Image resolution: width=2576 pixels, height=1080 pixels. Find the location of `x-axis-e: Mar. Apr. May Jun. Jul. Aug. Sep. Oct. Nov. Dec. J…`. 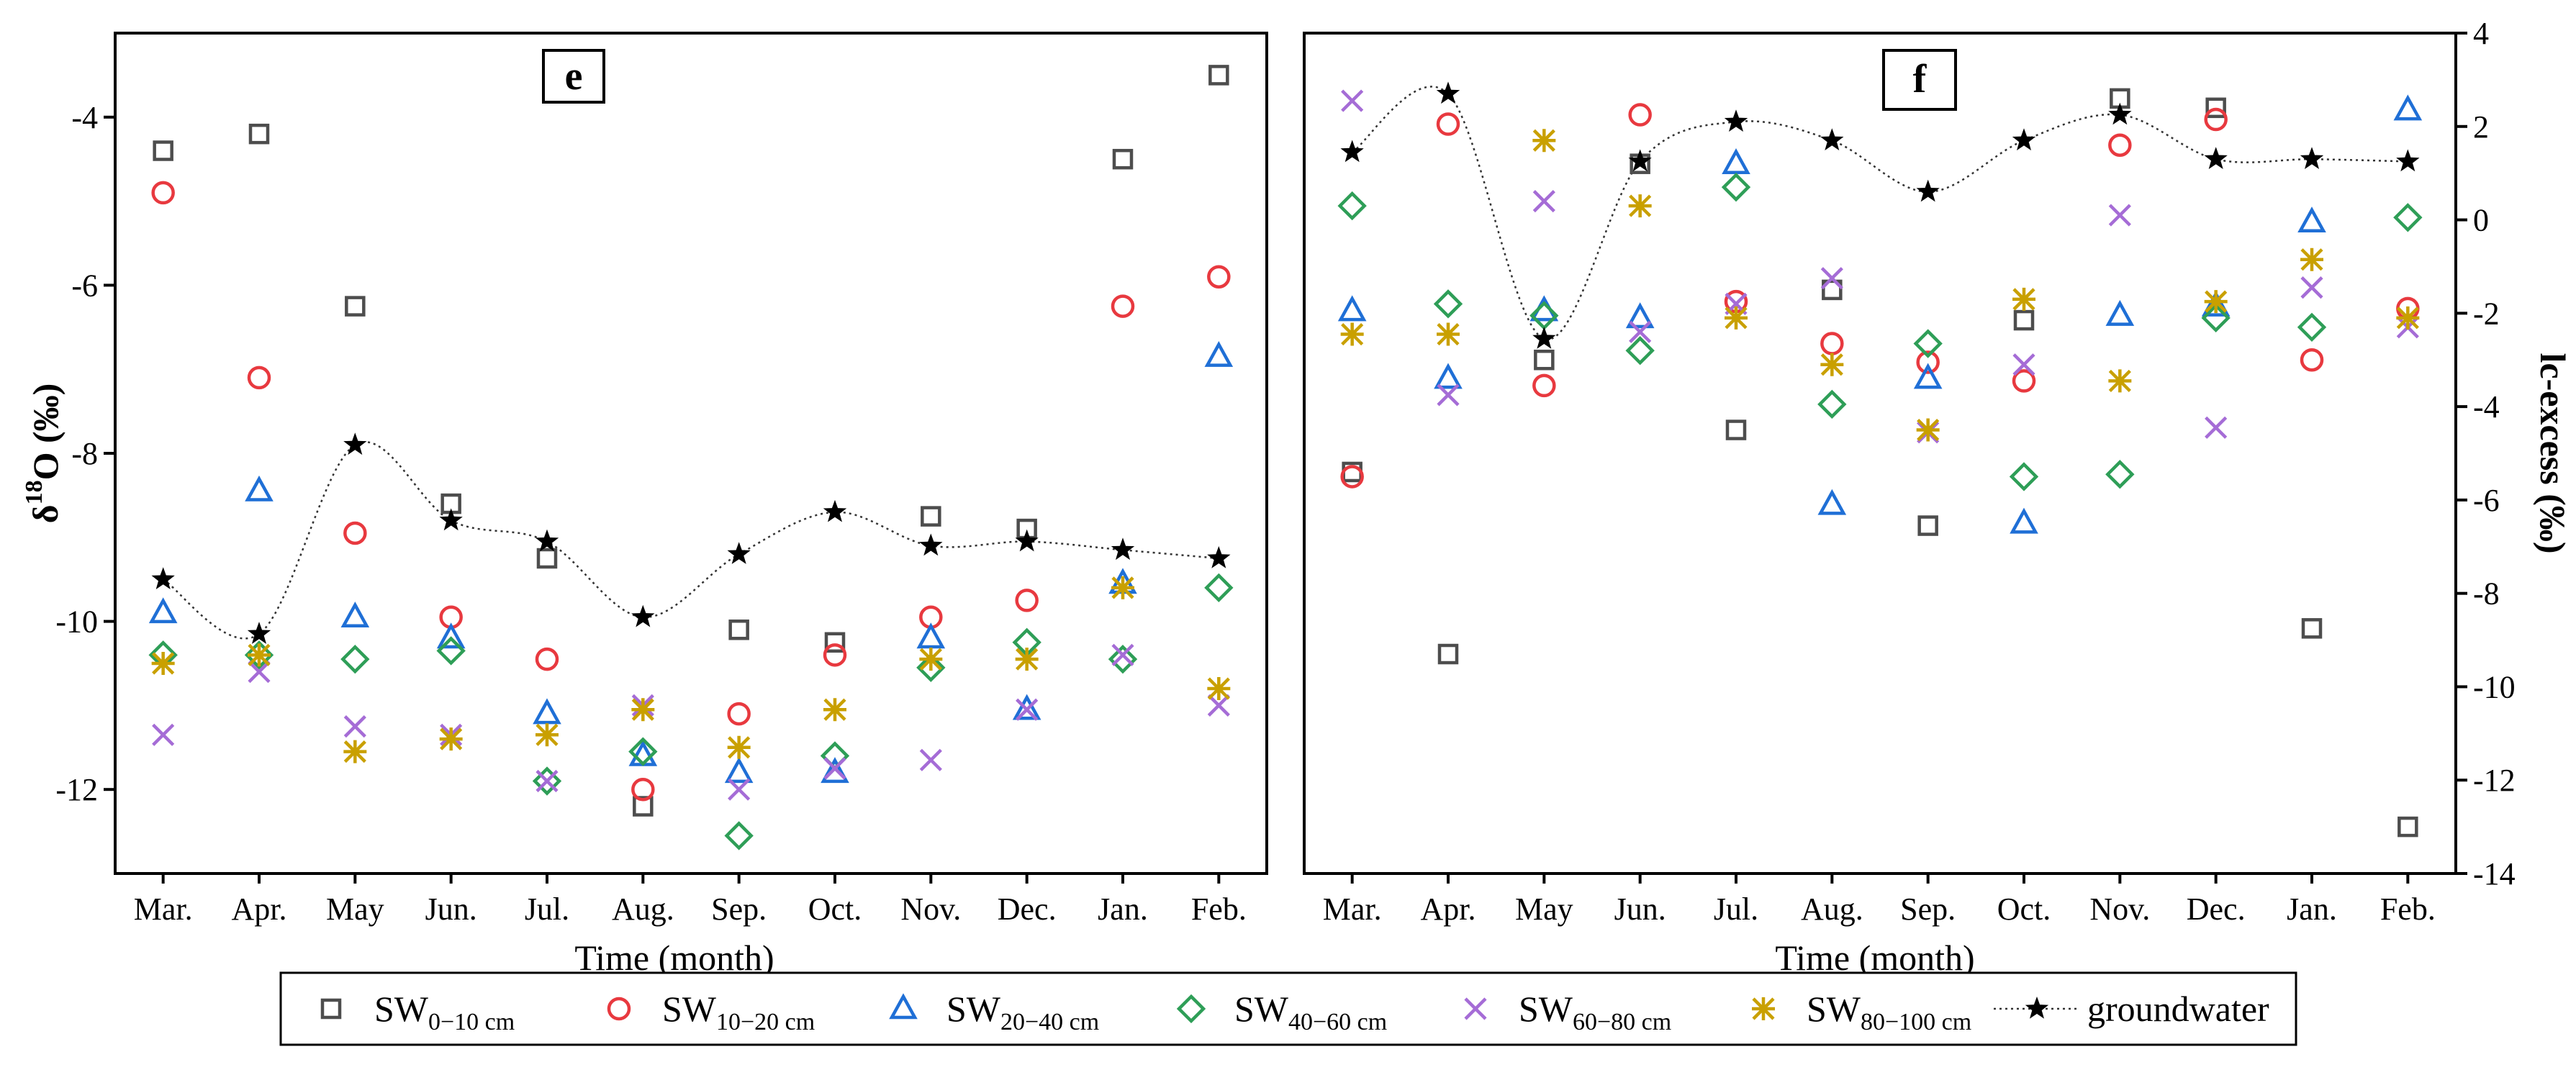

x-axis-e: Mar. Apr. May Jun. Jul. Aug. Sep. Oct. Nov. Dec. J… is located at coordinates (691, 900).